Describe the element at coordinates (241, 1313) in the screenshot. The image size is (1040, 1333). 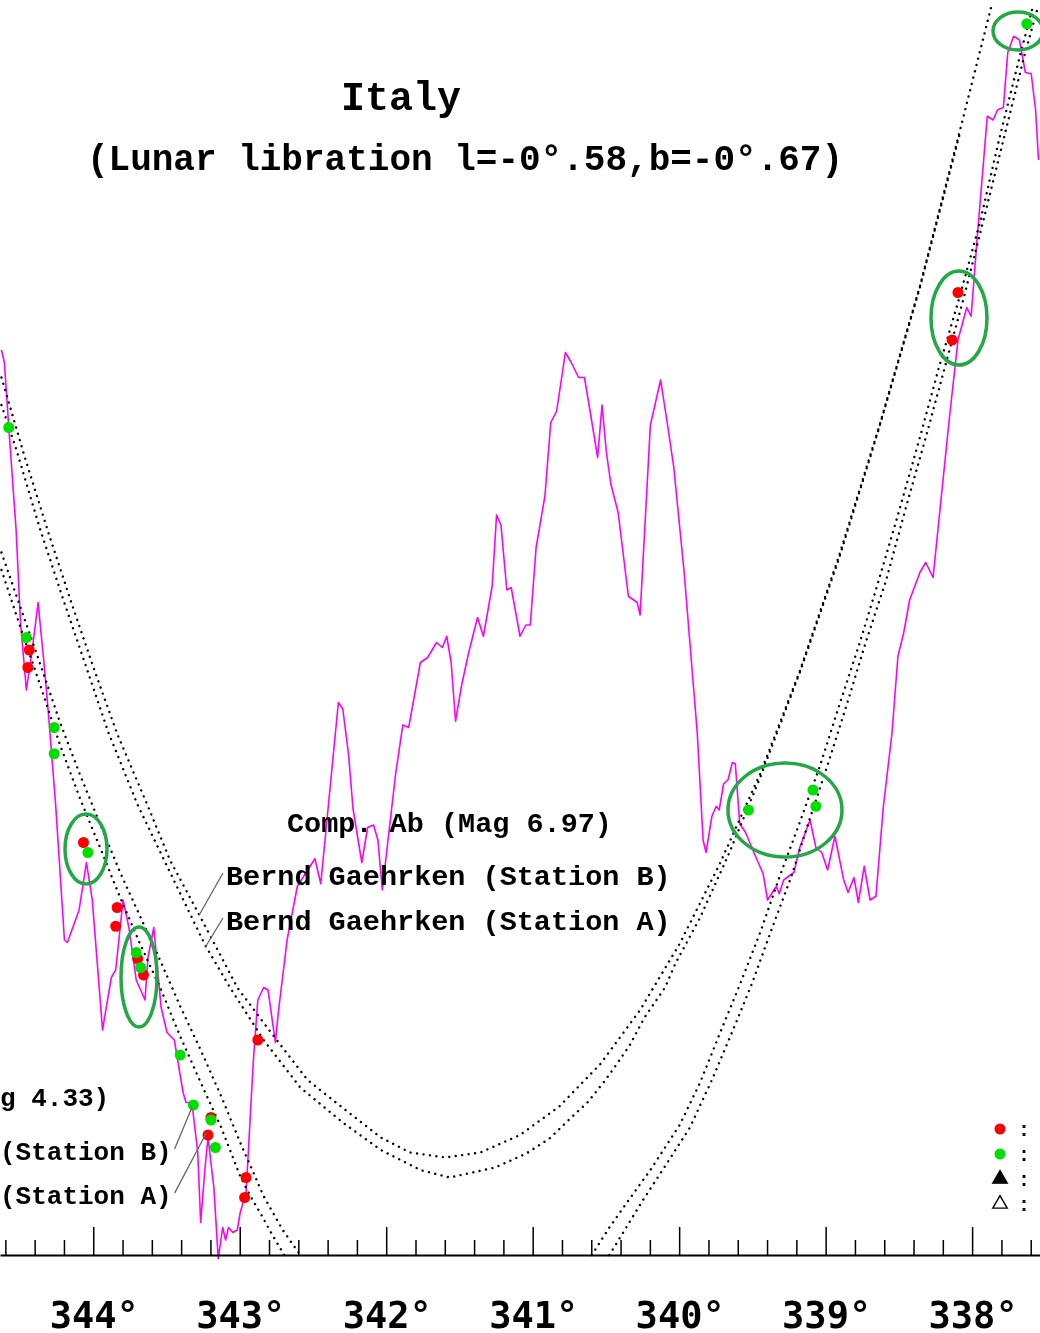
I see `x-tick-label: 343°` at that location.